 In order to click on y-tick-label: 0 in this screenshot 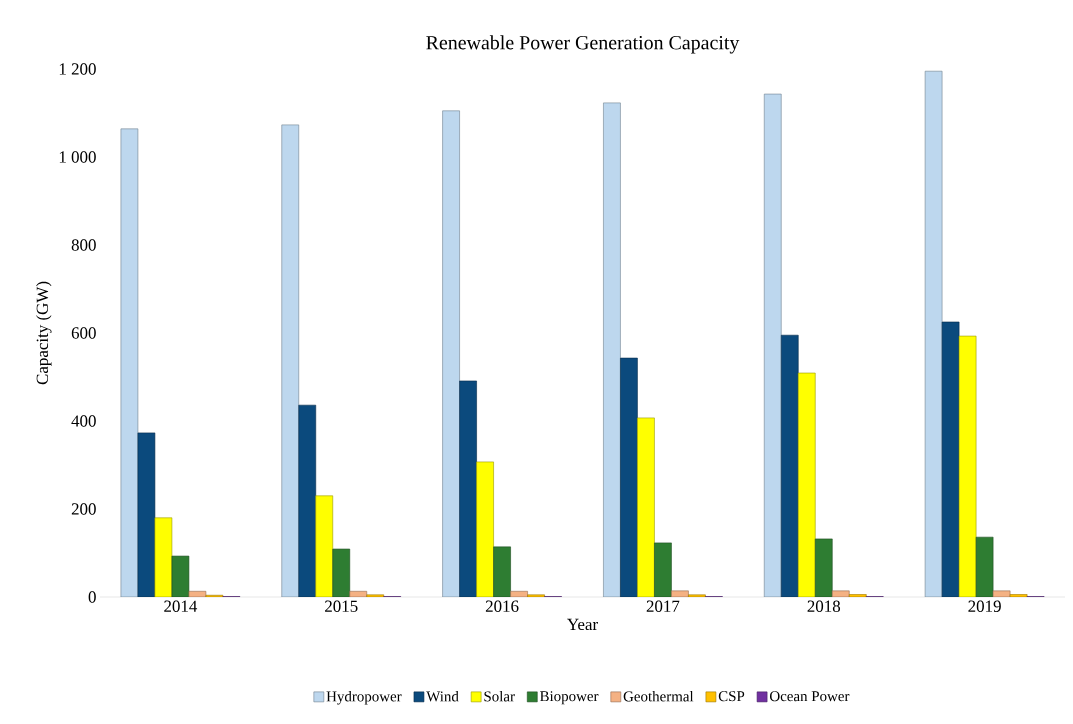, I will do `click(92, 597)`.